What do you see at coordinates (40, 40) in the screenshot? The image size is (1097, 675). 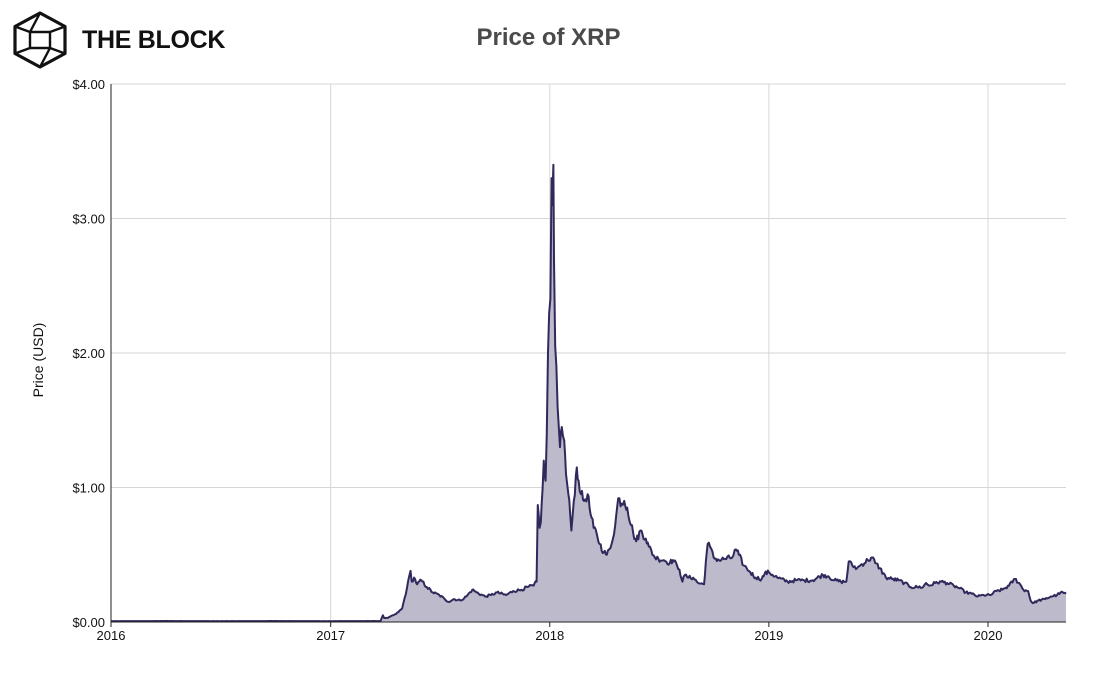 I see `cube-logo-icon` at bounding box center [40, 40].